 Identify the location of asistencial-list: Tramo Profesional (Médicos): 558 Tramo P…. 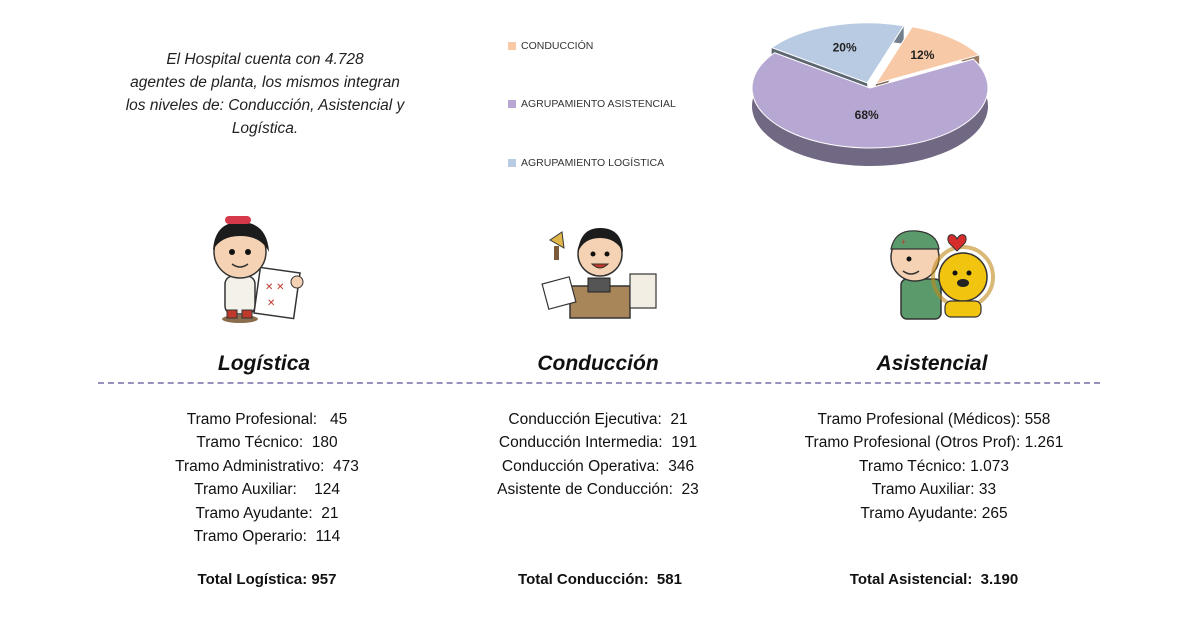
(934, 466).